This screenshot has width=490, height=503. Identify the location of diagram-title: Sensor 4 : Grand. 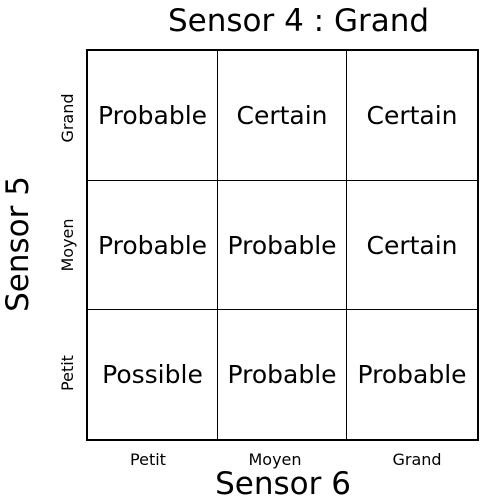
(298, 21).